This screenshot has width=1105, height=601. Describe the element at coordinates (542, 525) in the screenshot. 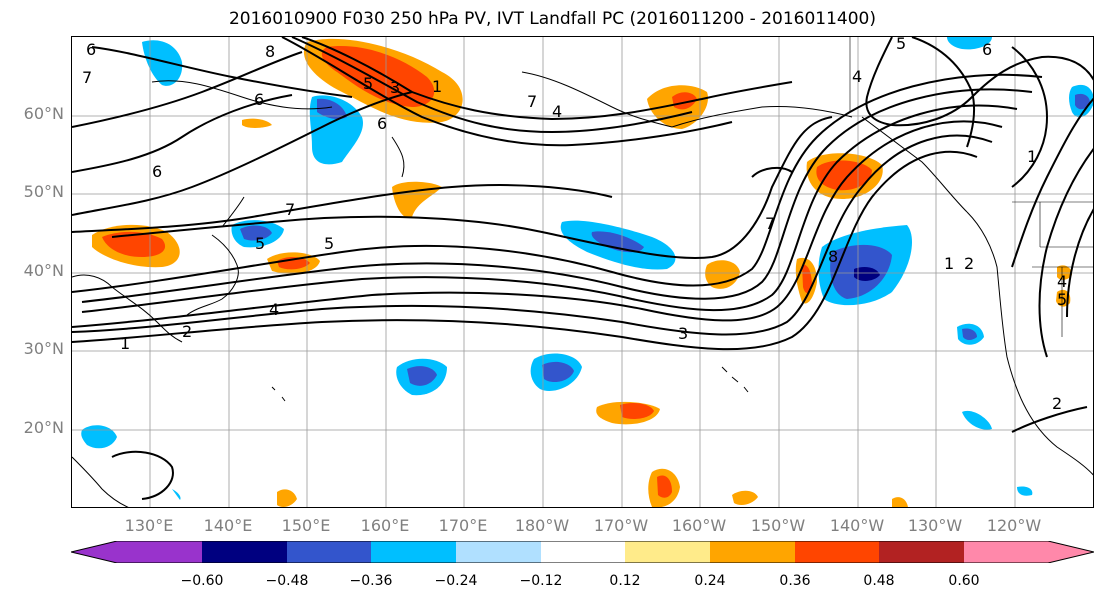

I see `lon-label: 180°W` at that location.